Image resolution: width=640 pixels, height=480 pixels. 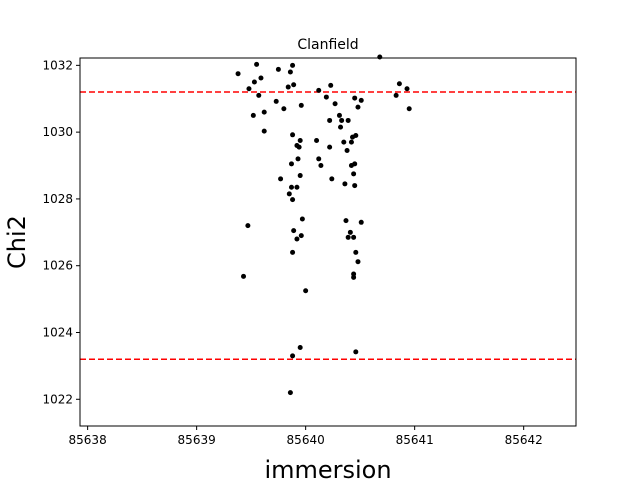 What do you see at coordinates (57, 332) in the screenshot?
I see `y-tick-label: 1024` at bounding box center [57, 332].